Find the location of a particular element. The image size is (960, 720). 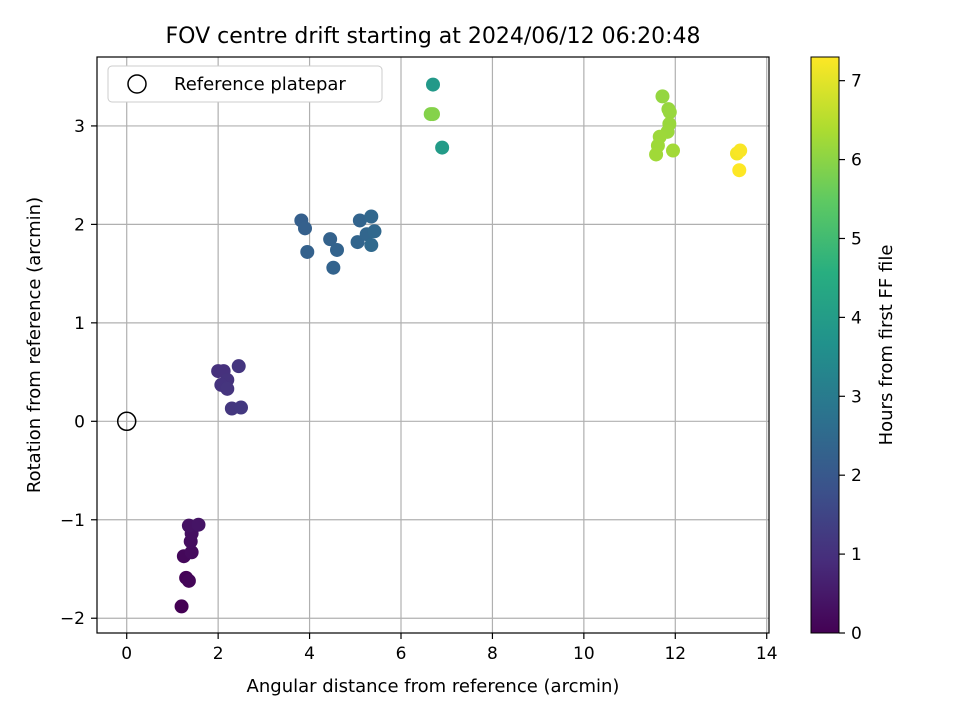

x-tick-label: 10 is located at coordinates (584, 654).